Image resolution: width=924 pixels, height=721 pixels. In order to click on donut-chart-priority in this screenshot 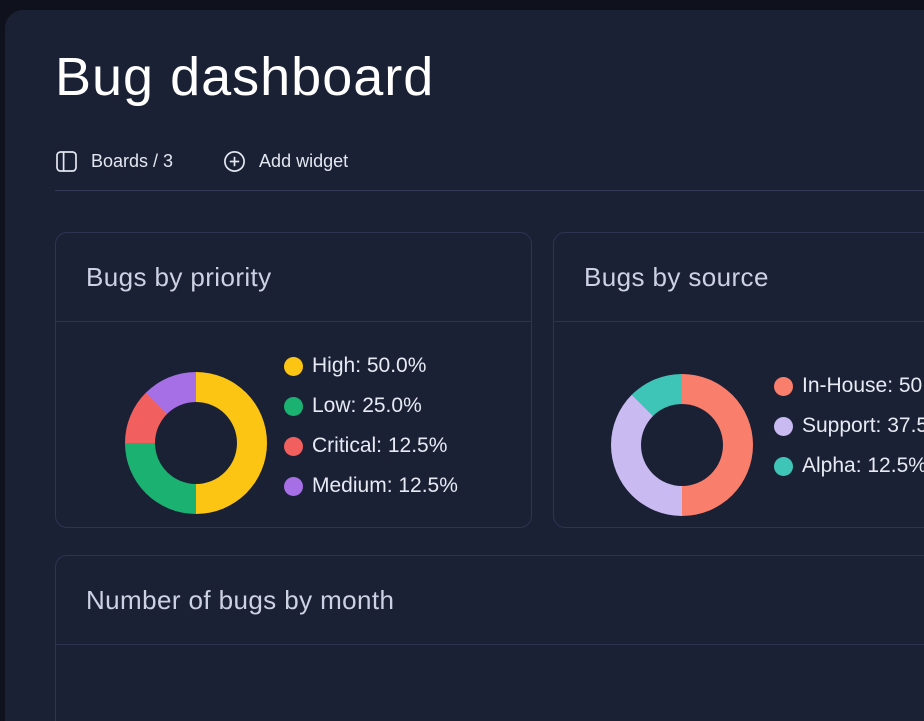, I will do `click(196, 443)`.